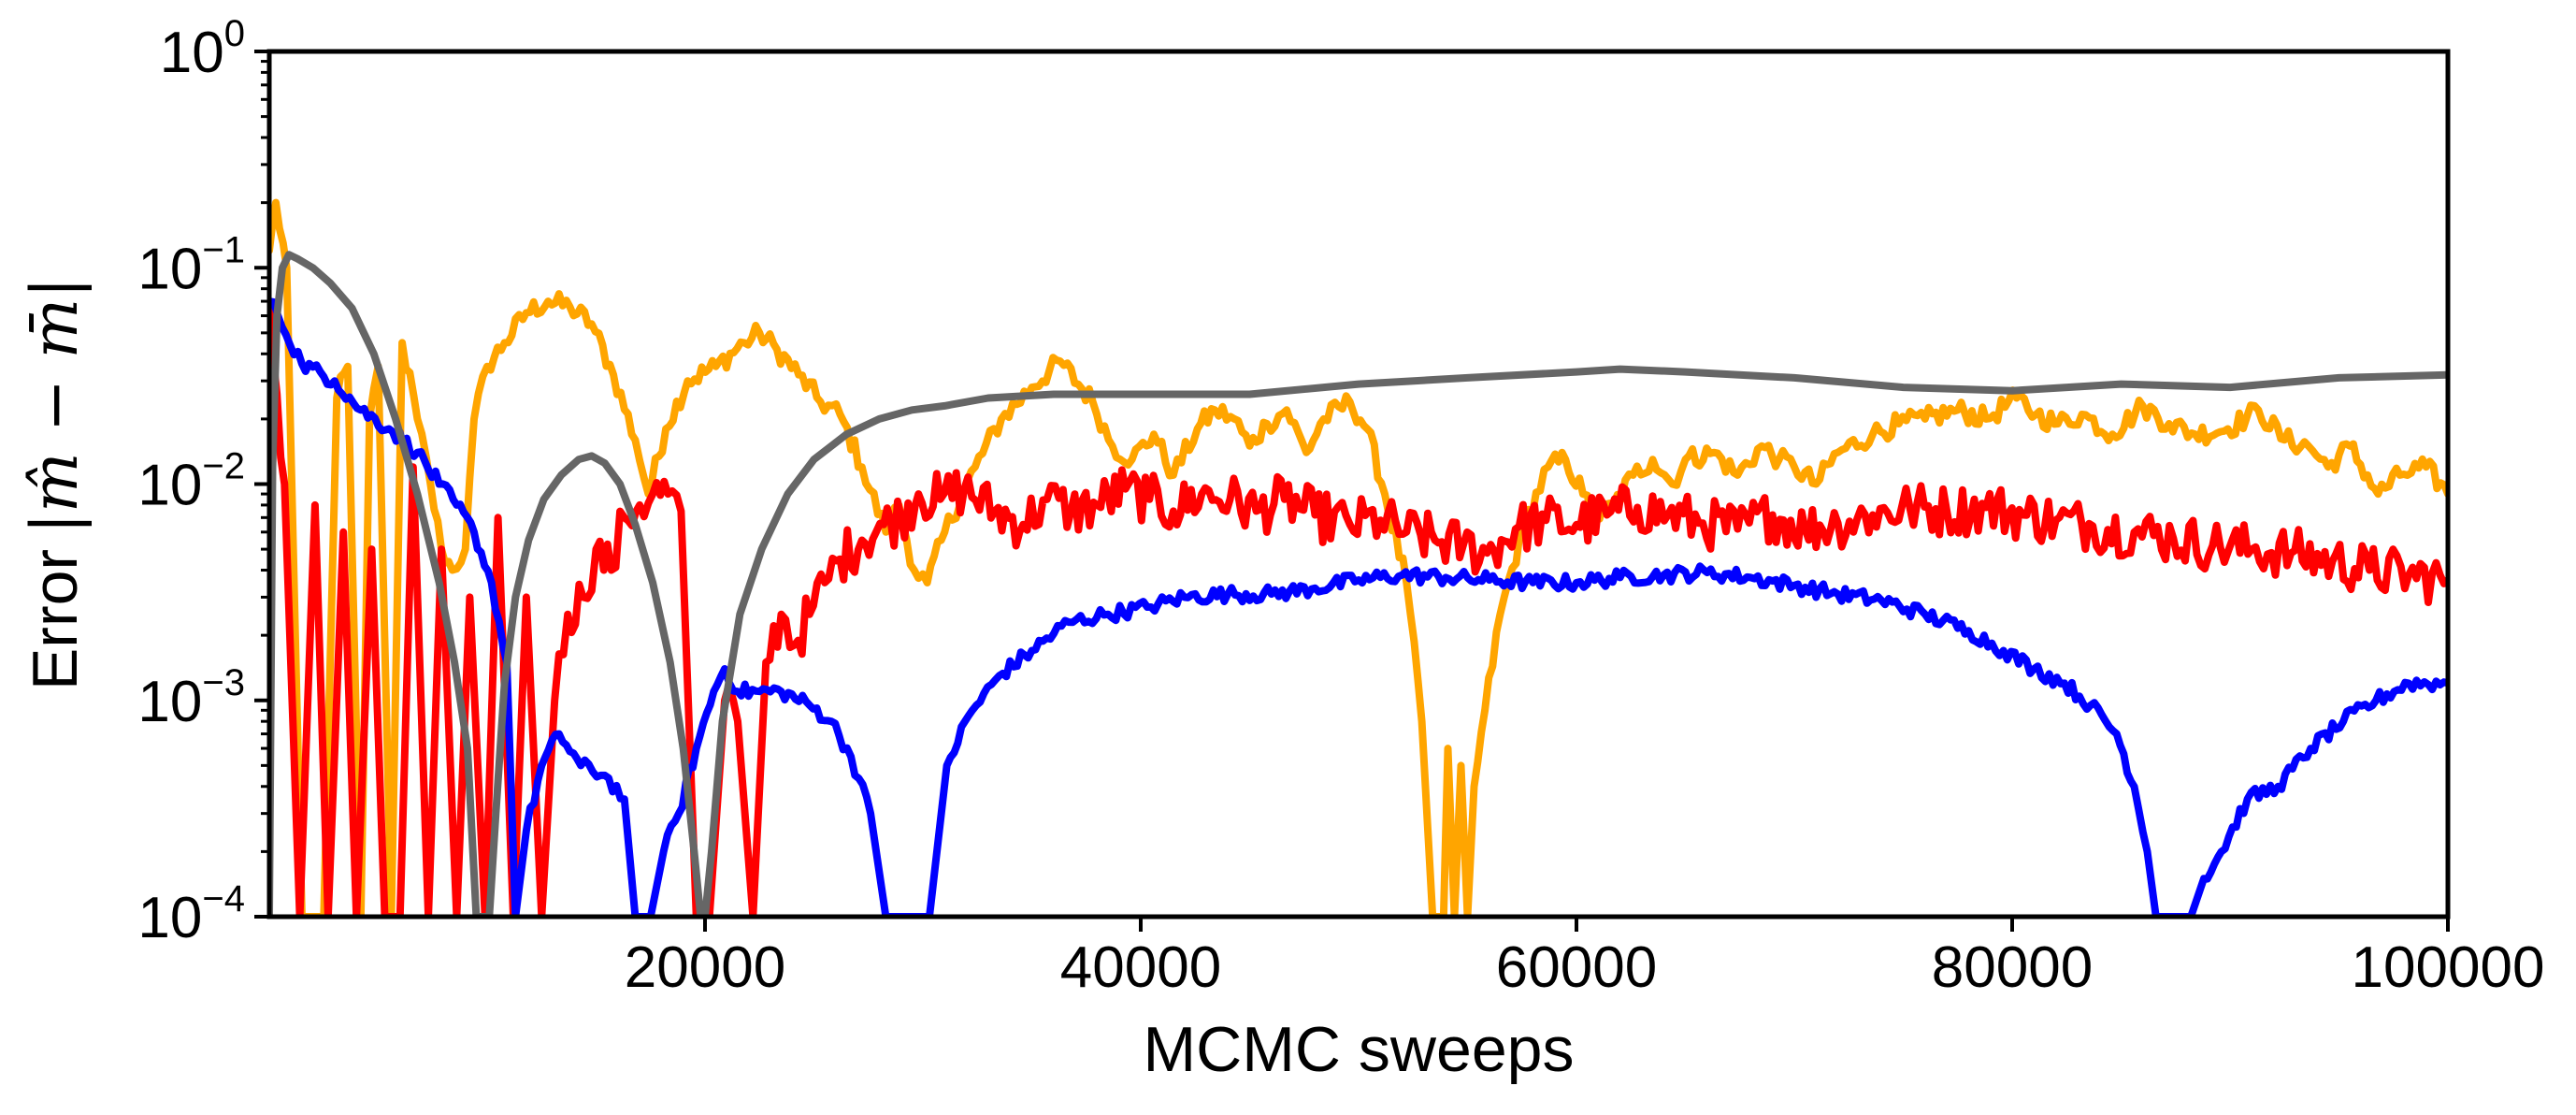  I want to click on x-tick-label: 60000, so click(1577, 967).